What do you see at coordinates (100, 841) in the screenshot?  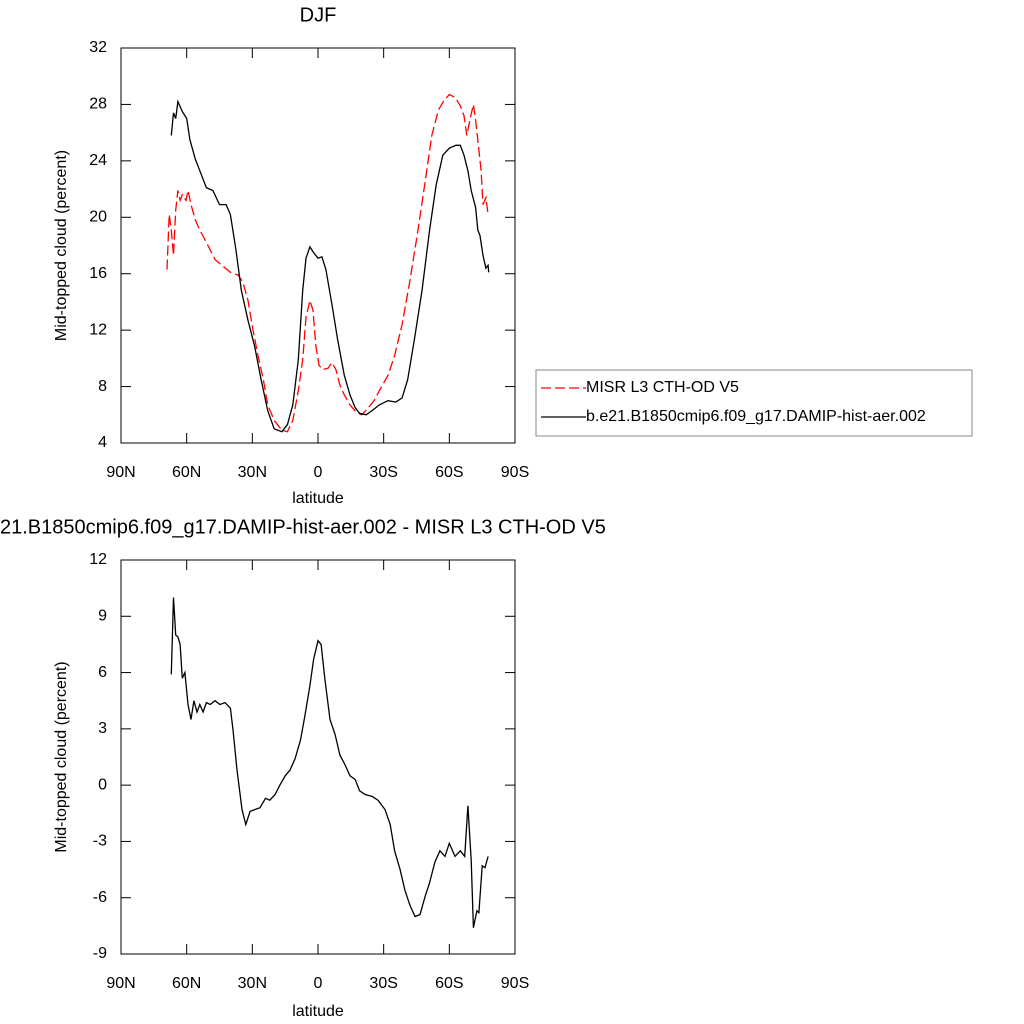 I see `y-tick-label: -3` at bounding box center [100, 841].